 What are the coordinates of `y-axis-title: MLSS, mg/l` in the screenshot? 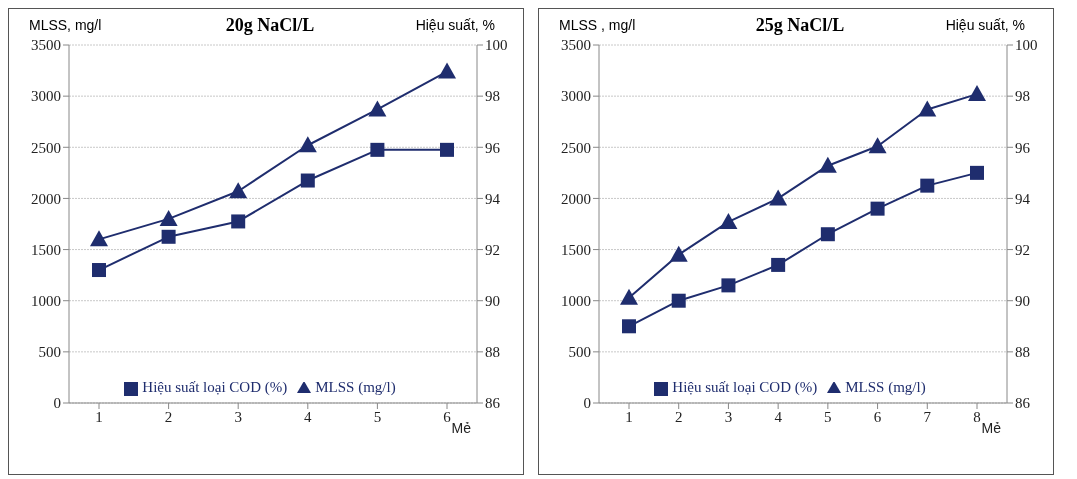 It's located at (65, 25).